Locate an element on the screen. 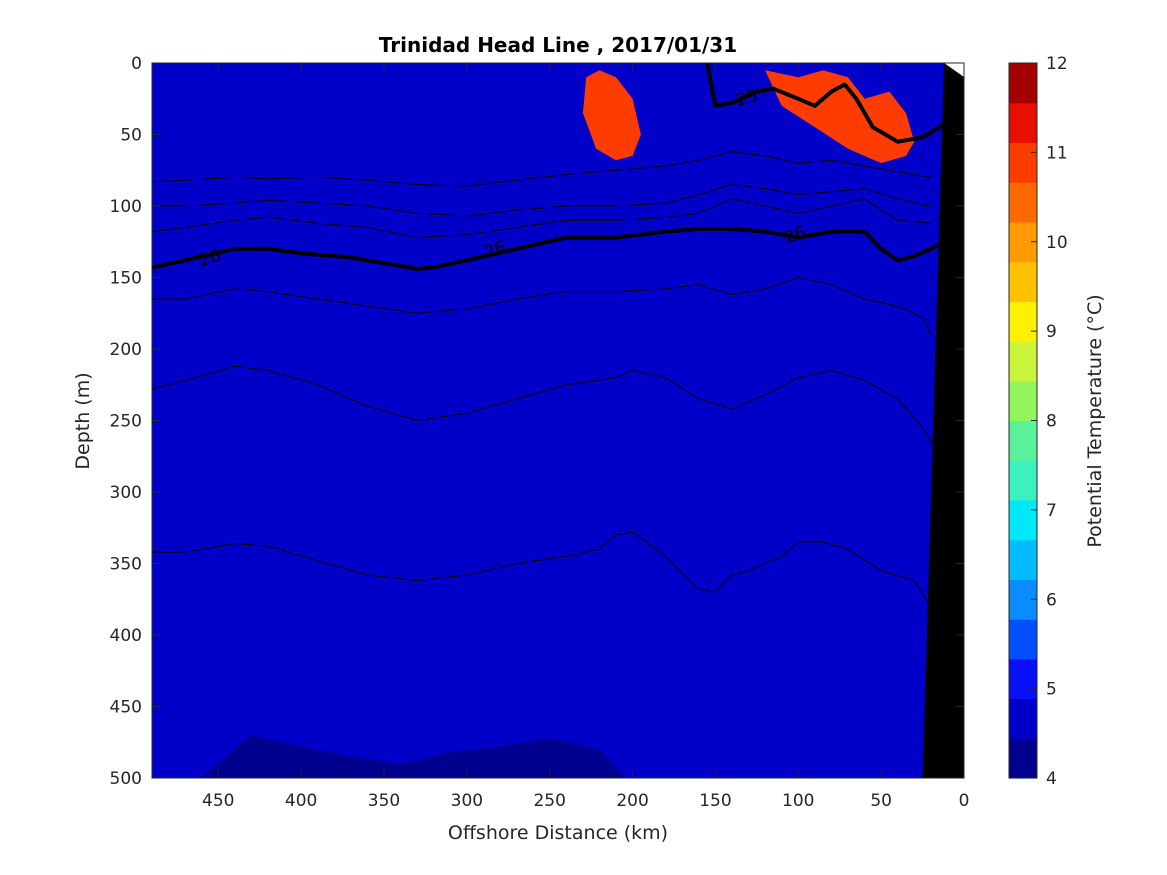 This screenshot has width=1167, height=875. colorbar-tick-label: 8 is located at coordinates (1051, 422).